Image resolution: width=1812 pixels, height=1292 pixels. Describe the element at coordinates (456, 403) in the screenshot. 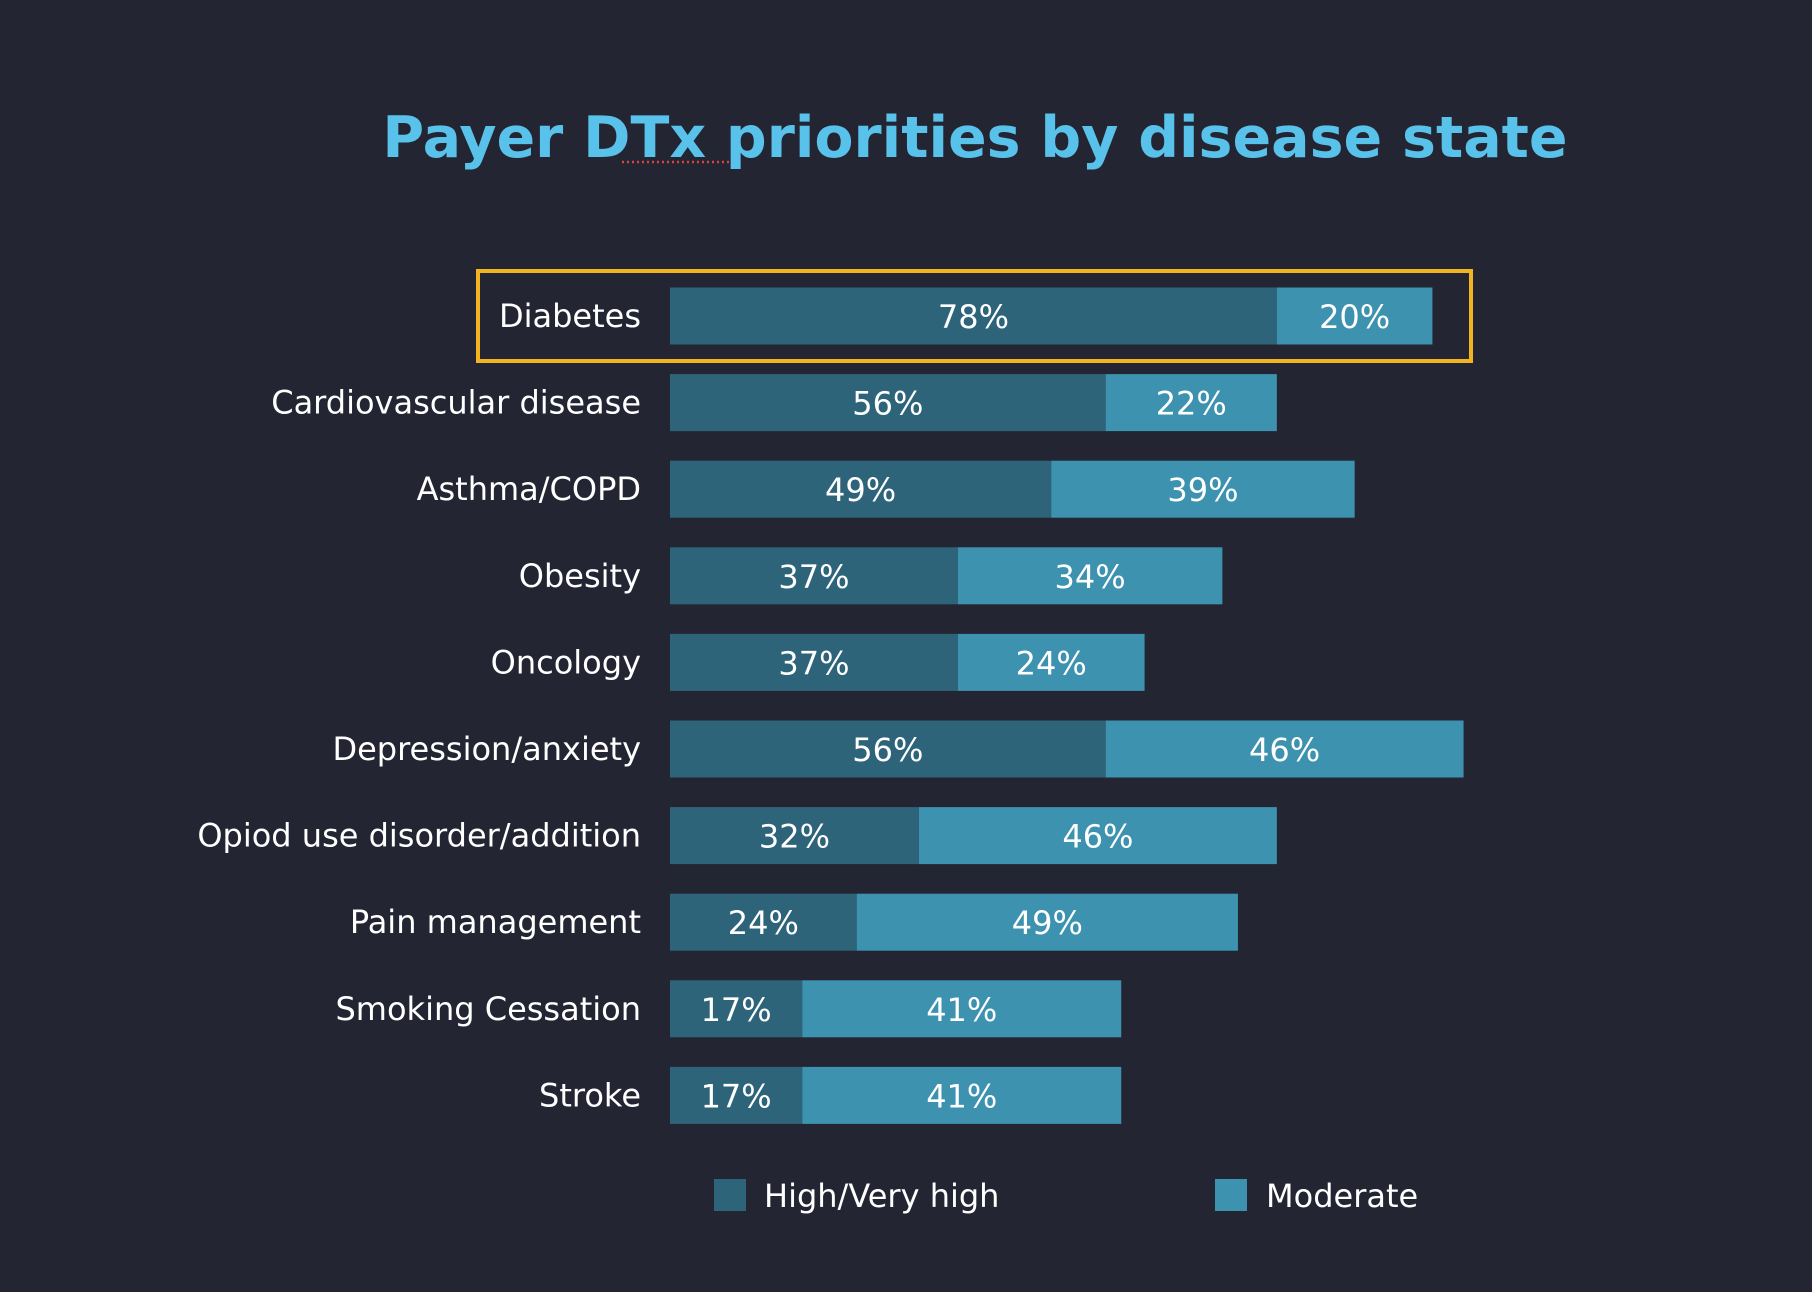

I see `category-label-cardiovascular-disease: Cardiovascular disease` at that location.